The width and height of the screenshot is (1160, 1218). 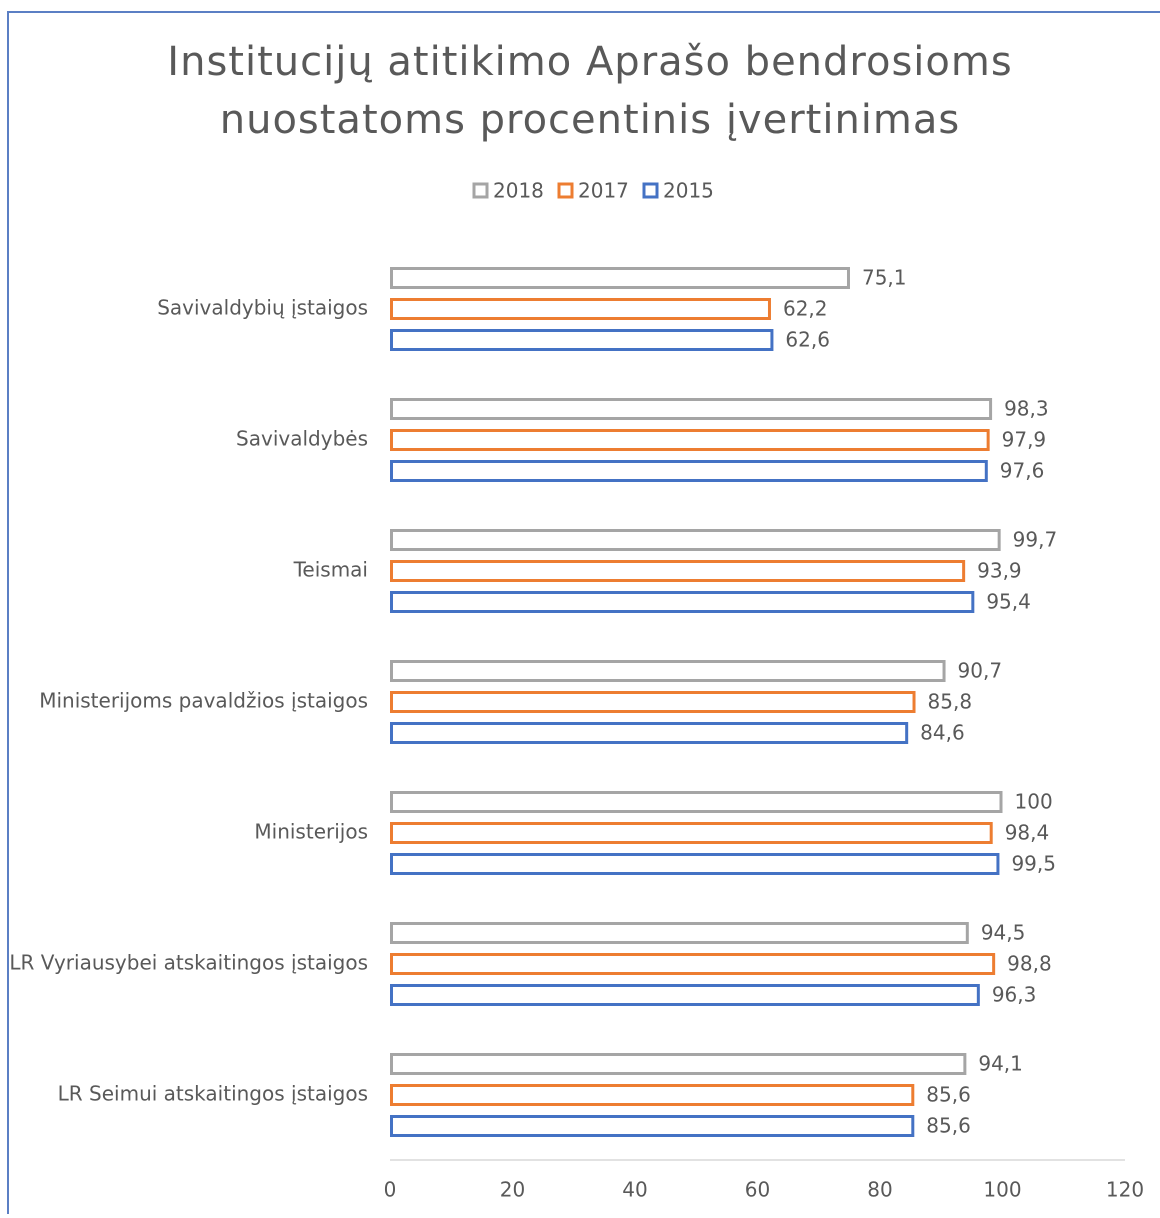 I want to click on value-label: 97,9, so click(x=1024, y=440).